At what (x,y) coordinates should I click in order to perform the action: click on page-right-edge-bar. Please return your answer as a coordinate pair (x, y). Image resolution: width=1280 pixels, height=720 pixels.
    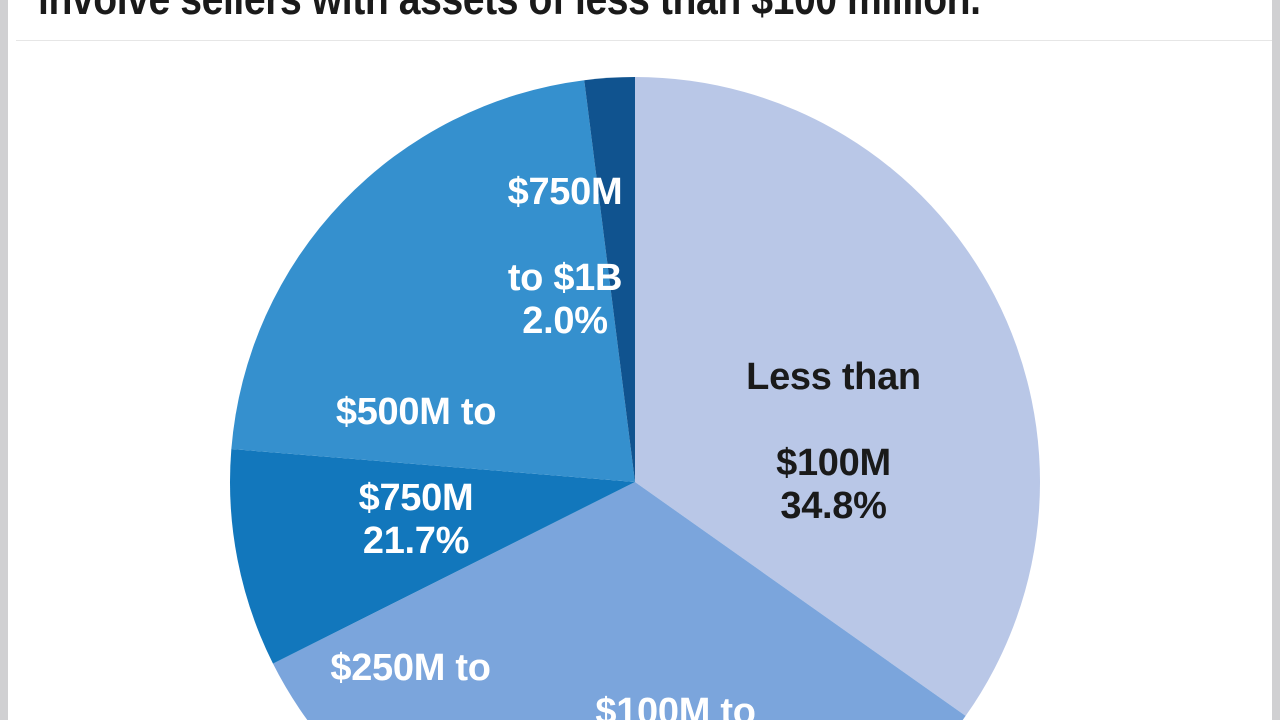
    Looking at the image, I should click on (1276, 360).